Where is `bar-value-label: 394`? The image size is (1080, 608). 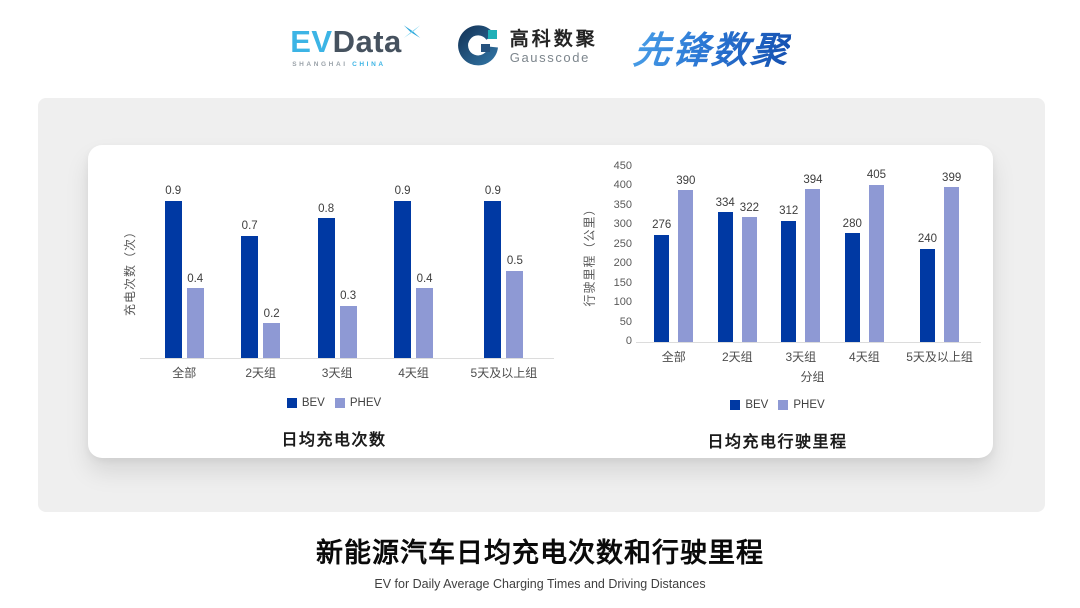 bar-value-label: 394 is located at coordinates (813, 179).